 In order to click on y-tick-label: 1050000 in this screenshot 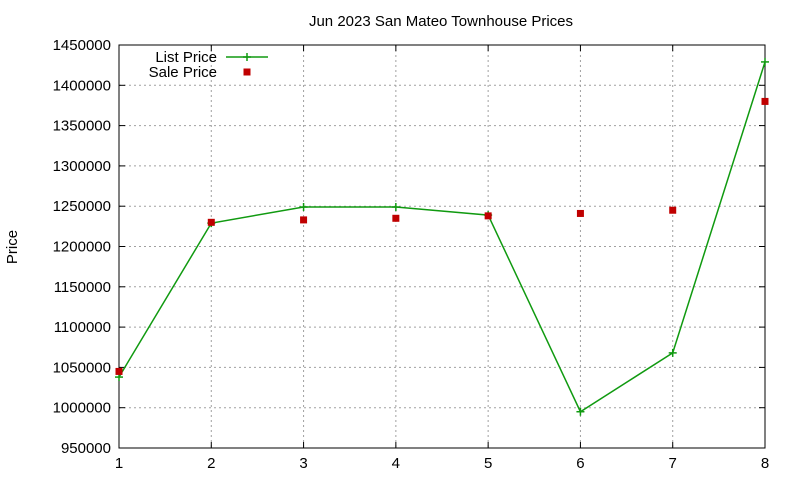, I will do `click(82, 367)`.